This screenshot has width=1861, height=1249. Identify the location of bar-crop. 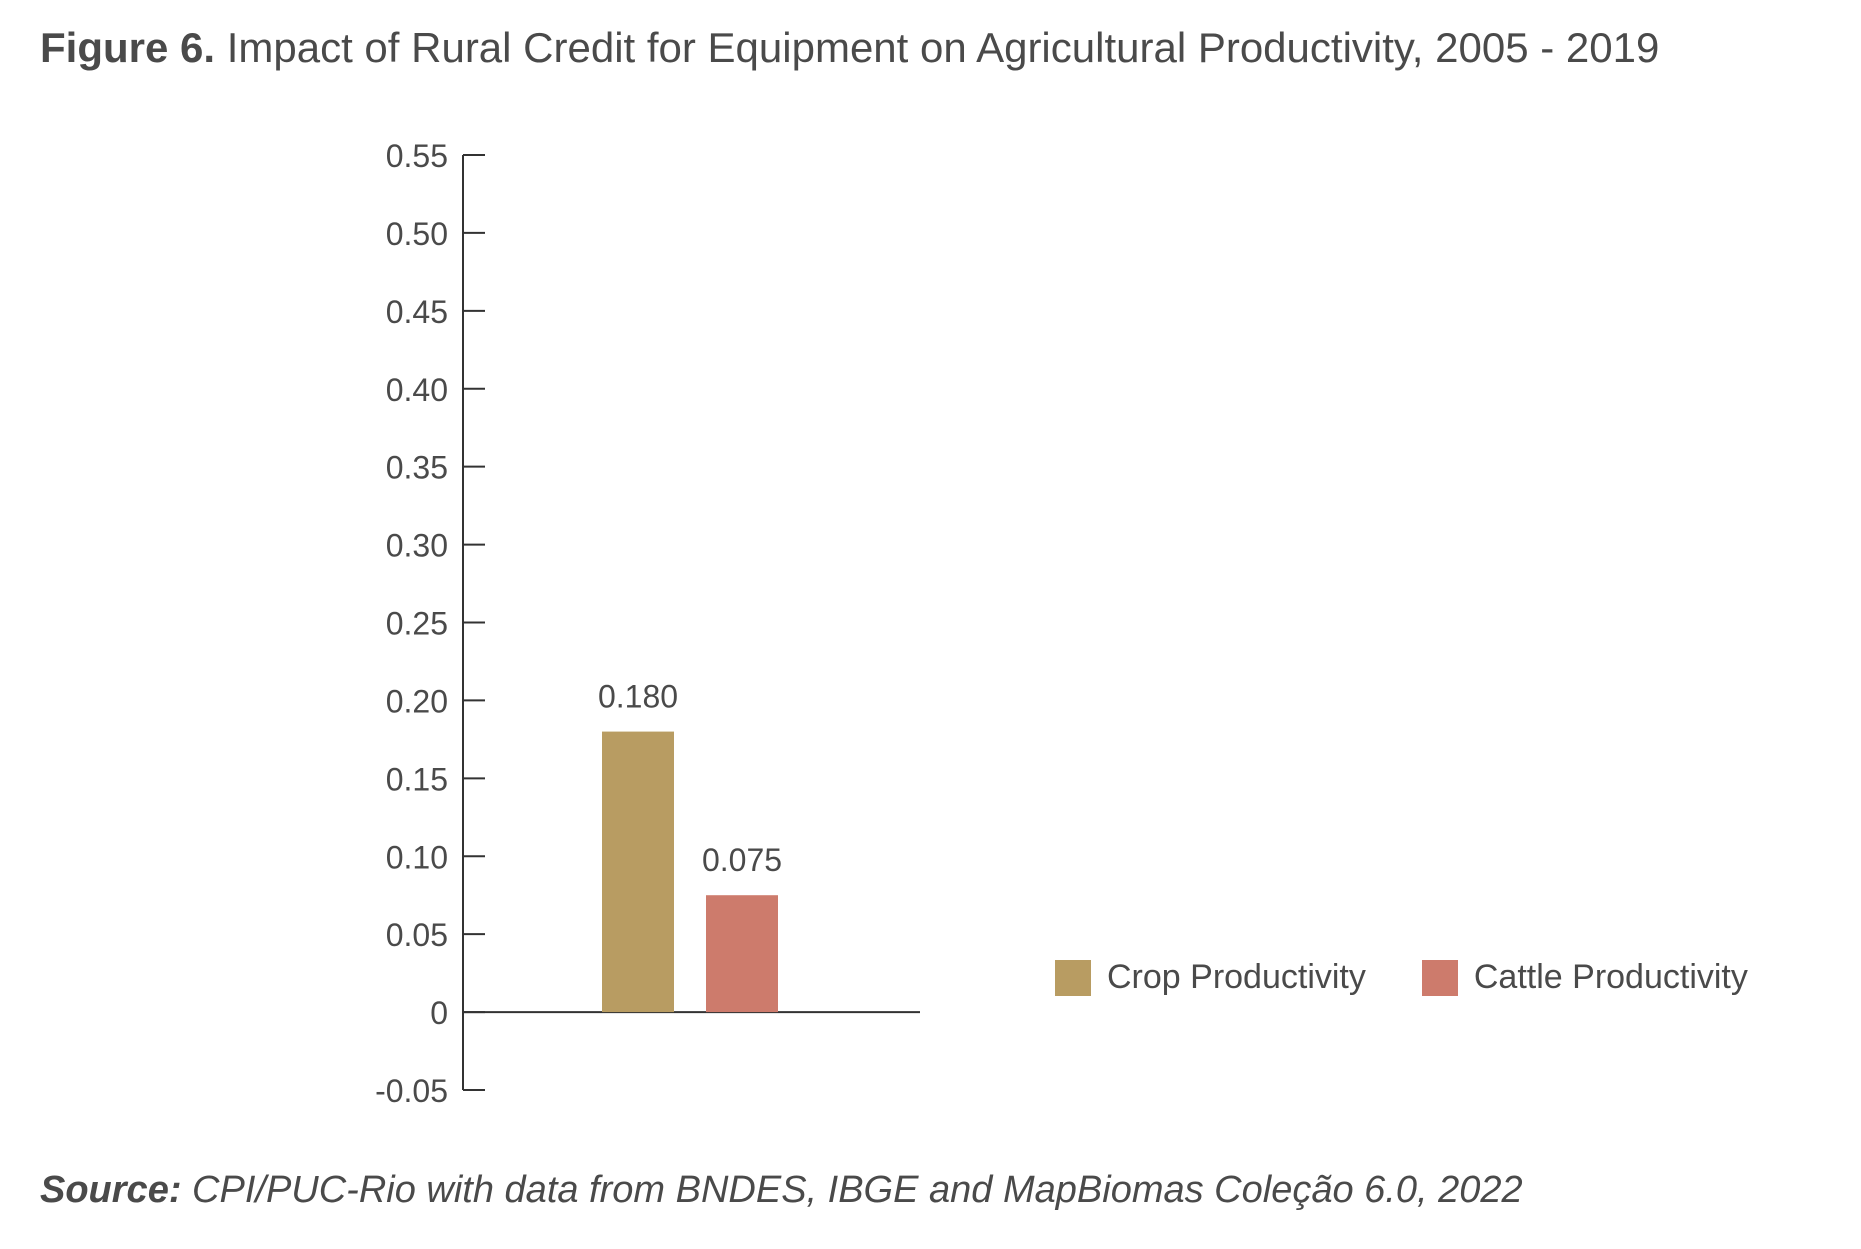
(638, 872).